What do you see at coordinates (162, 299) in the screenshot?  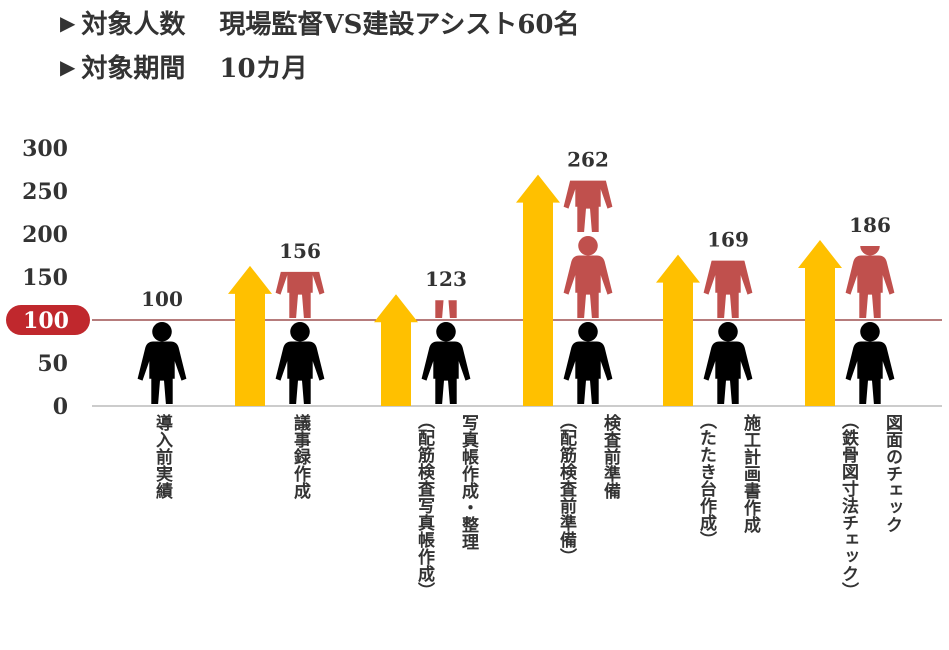 I see `data-label: 100` at bounding box center [162, 299].